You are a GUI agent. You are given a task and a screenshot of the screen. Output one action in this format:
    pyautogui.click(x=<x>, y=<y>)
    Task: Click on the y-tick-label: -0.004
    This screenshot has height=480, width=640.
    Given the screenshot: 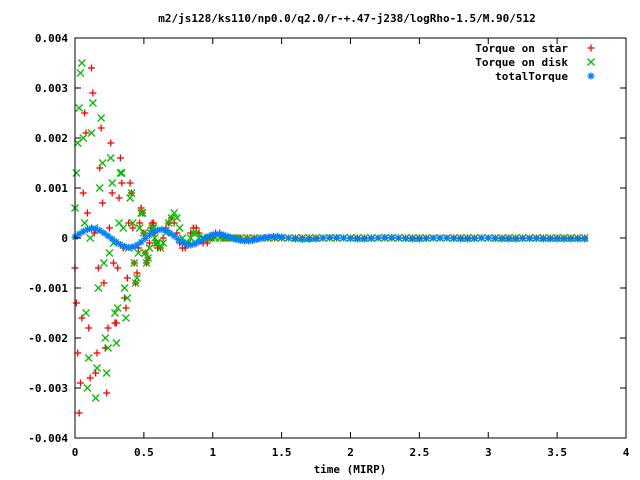 What is the action you would take?
    pyautogui.click(x=48, y=438)
    